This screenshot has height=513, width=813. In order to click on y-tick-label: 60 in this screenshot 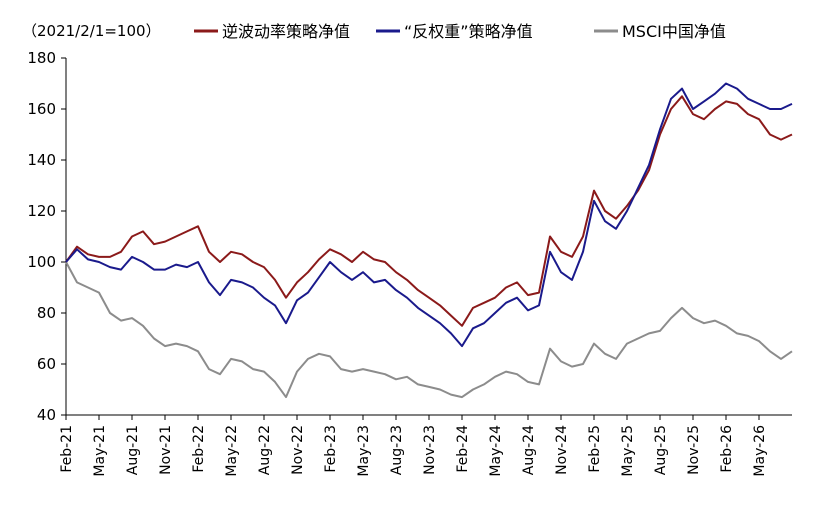, I will do `click(46, 364)`.